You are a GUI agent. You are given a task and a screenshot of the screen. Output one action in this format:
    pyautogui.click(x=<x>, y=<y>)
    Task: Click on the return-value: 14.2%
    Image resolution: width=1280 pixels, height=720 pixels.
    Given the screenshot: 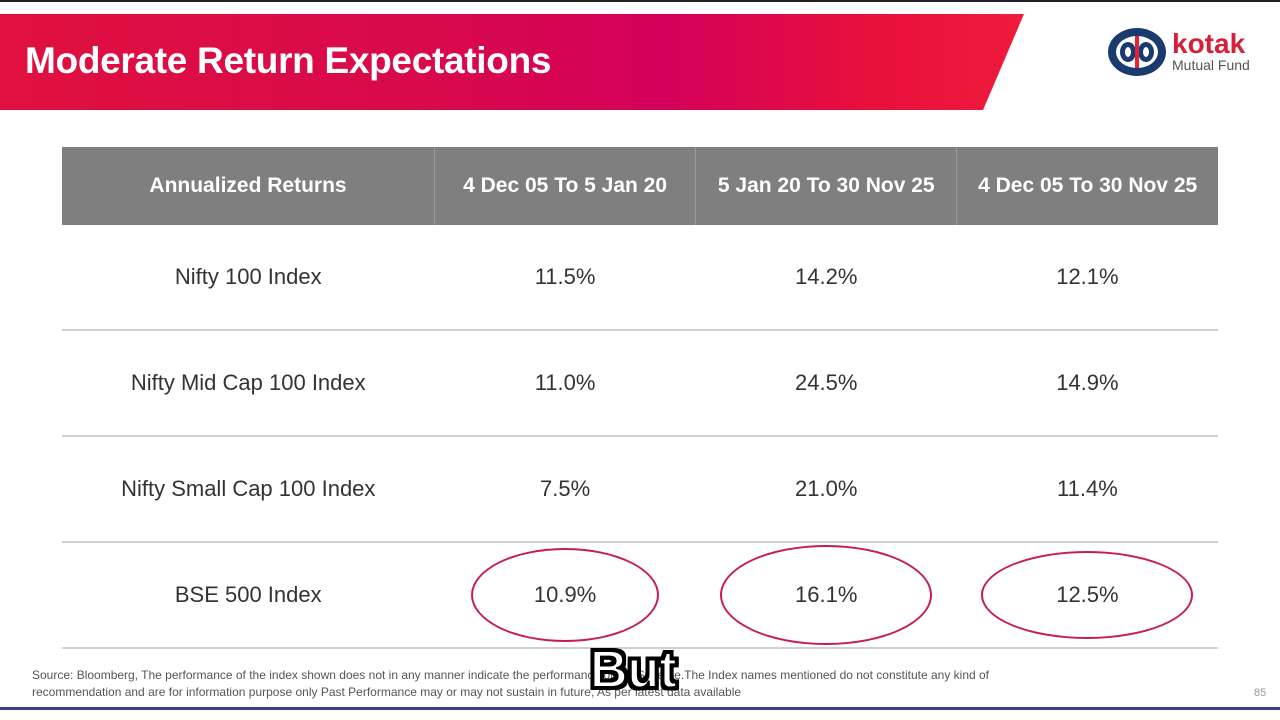 What is the action you would take?
    pyautogui.click(x=826, y=278)
    